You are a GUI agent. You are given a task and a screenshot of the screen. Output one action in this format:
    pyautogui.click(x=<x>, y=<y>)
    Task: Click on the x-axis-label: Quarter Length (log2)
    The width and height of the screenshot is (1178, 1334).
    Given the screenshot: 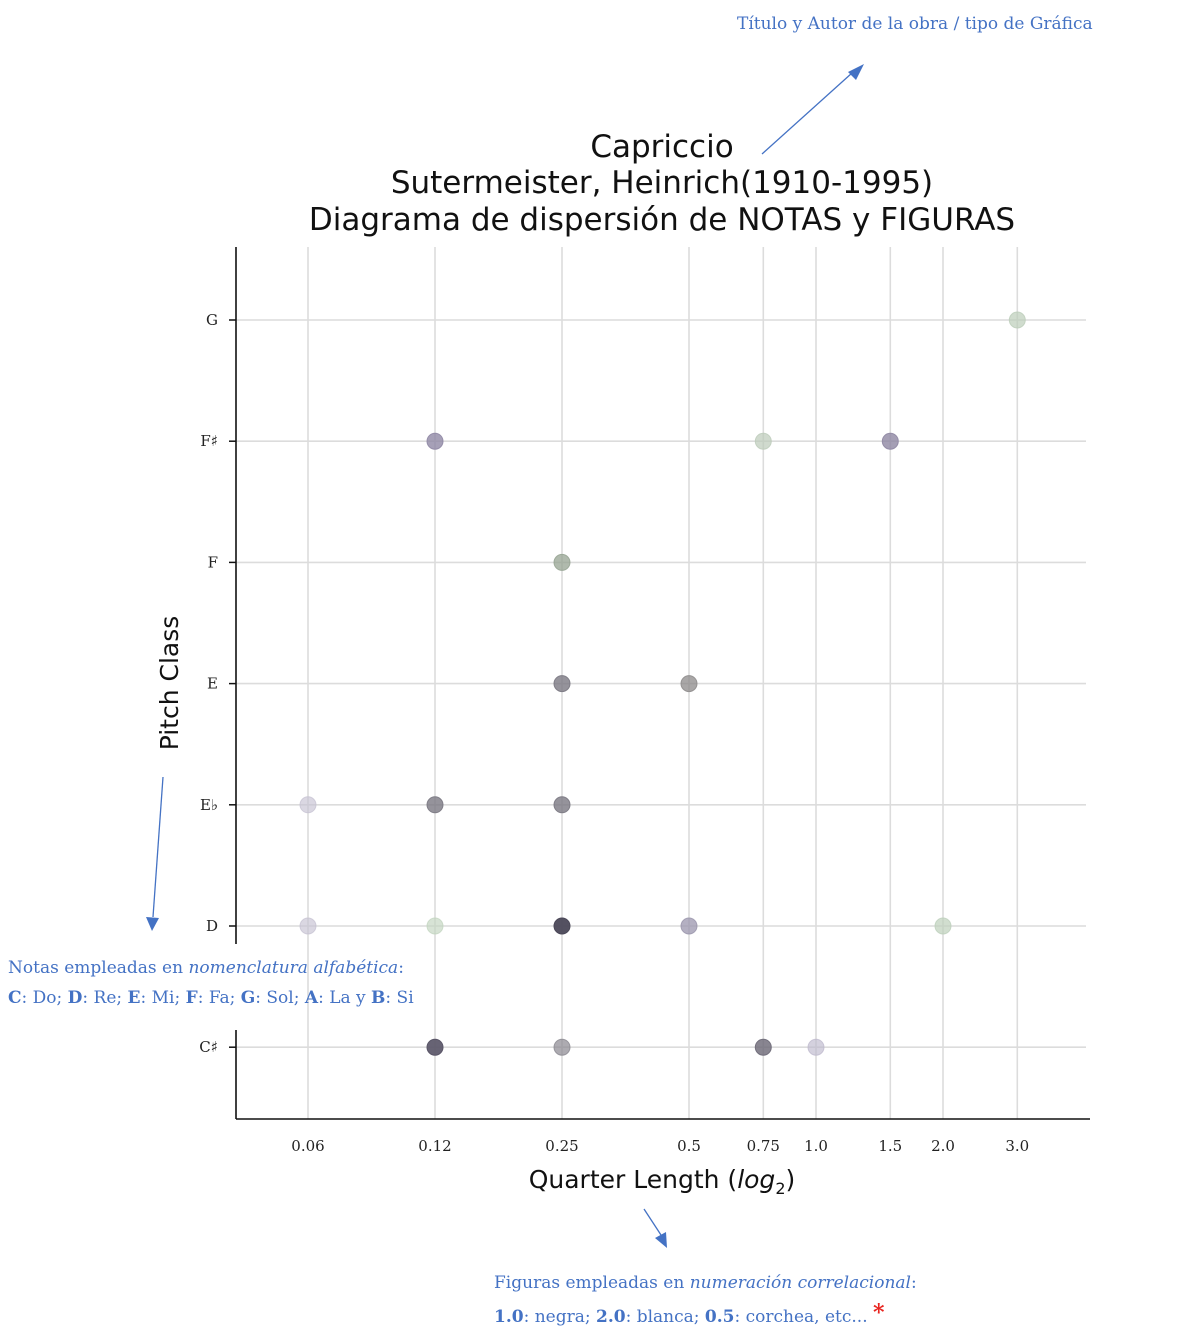 What is the action you would take?
    pyautogui.click(x=662, y=1181)
    